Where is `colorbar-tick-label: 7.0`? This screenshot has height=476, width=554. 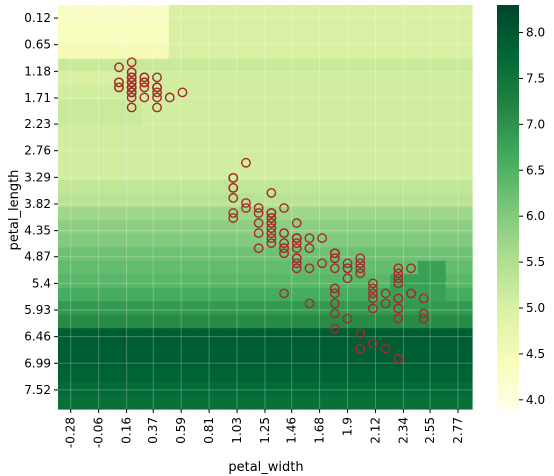
colorbar-tick-label: 7.0 is located at coordinates (535, 124).